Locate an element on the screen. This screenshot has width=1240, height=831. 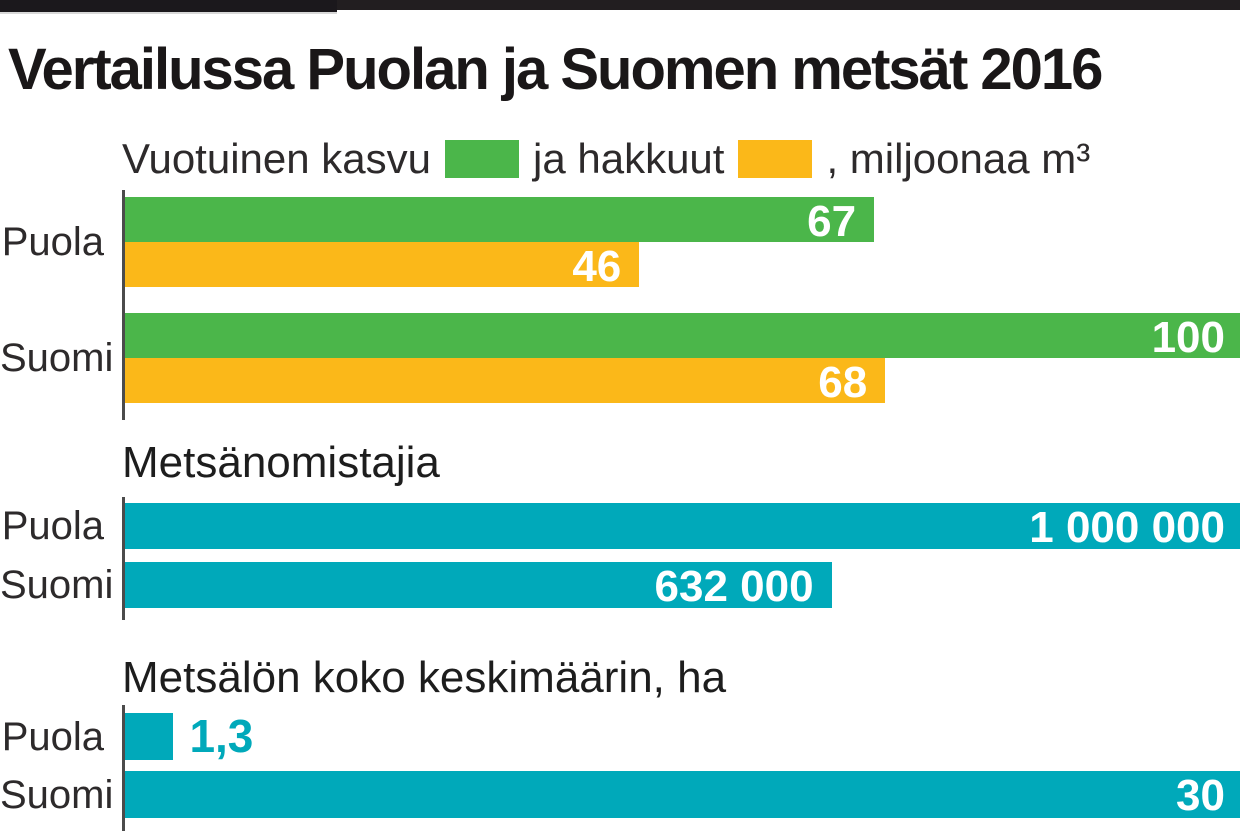
bar-suomi-holding: 30 is located at coordinates (682, 795).